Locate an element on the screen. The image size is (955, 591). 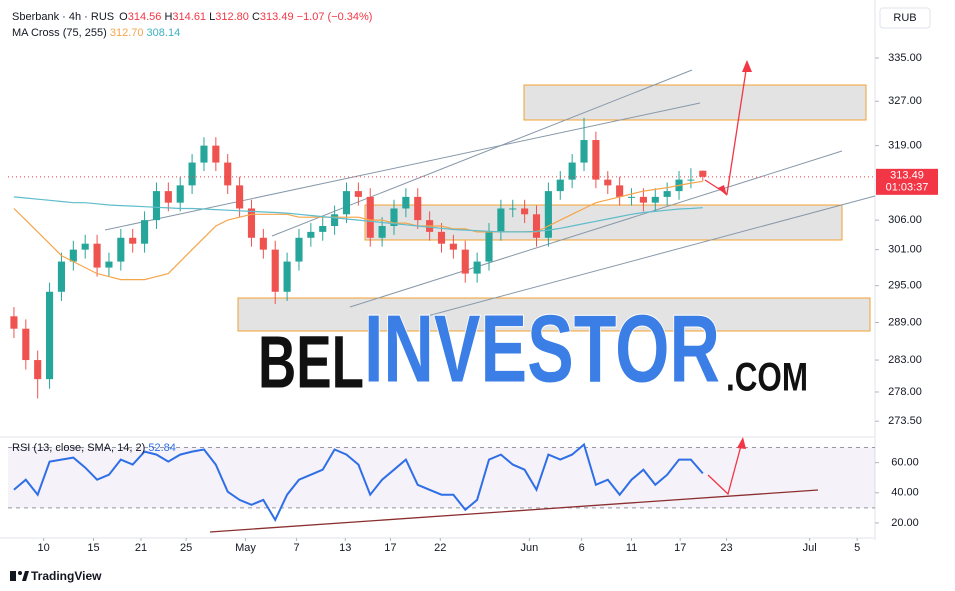
x-tick-label: 6 is located at coordinates (582, 548).